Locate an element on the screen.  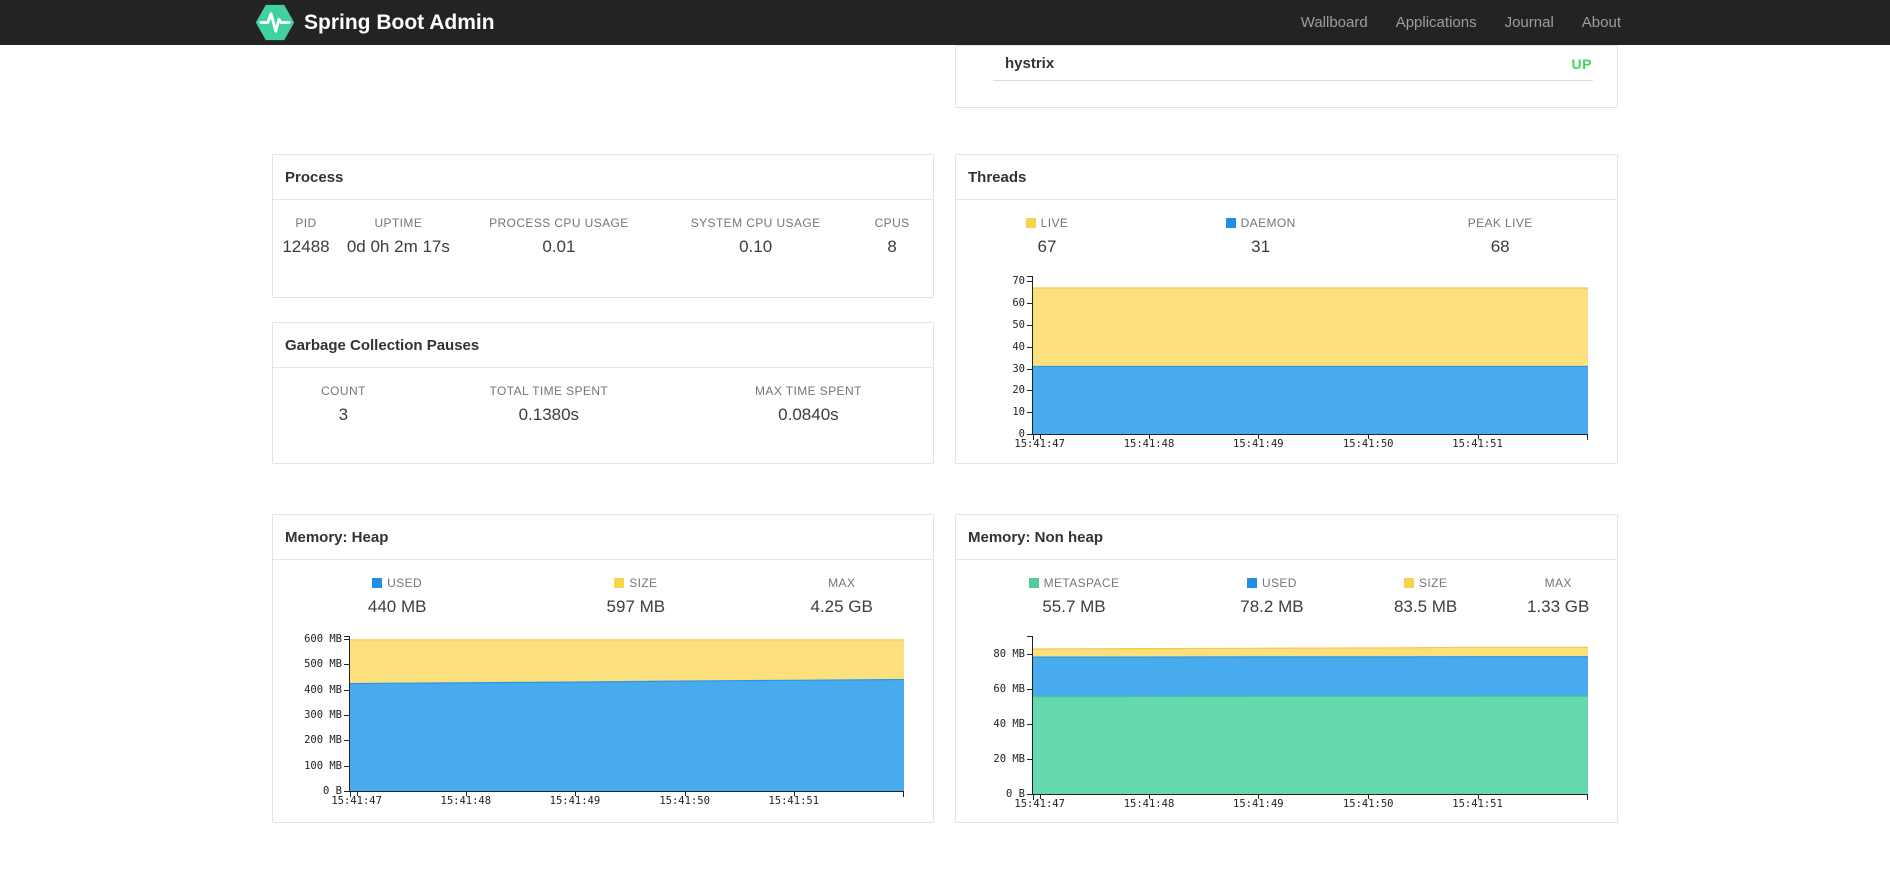
y-tick-label: 40 is located at coordinates (1018, 346).